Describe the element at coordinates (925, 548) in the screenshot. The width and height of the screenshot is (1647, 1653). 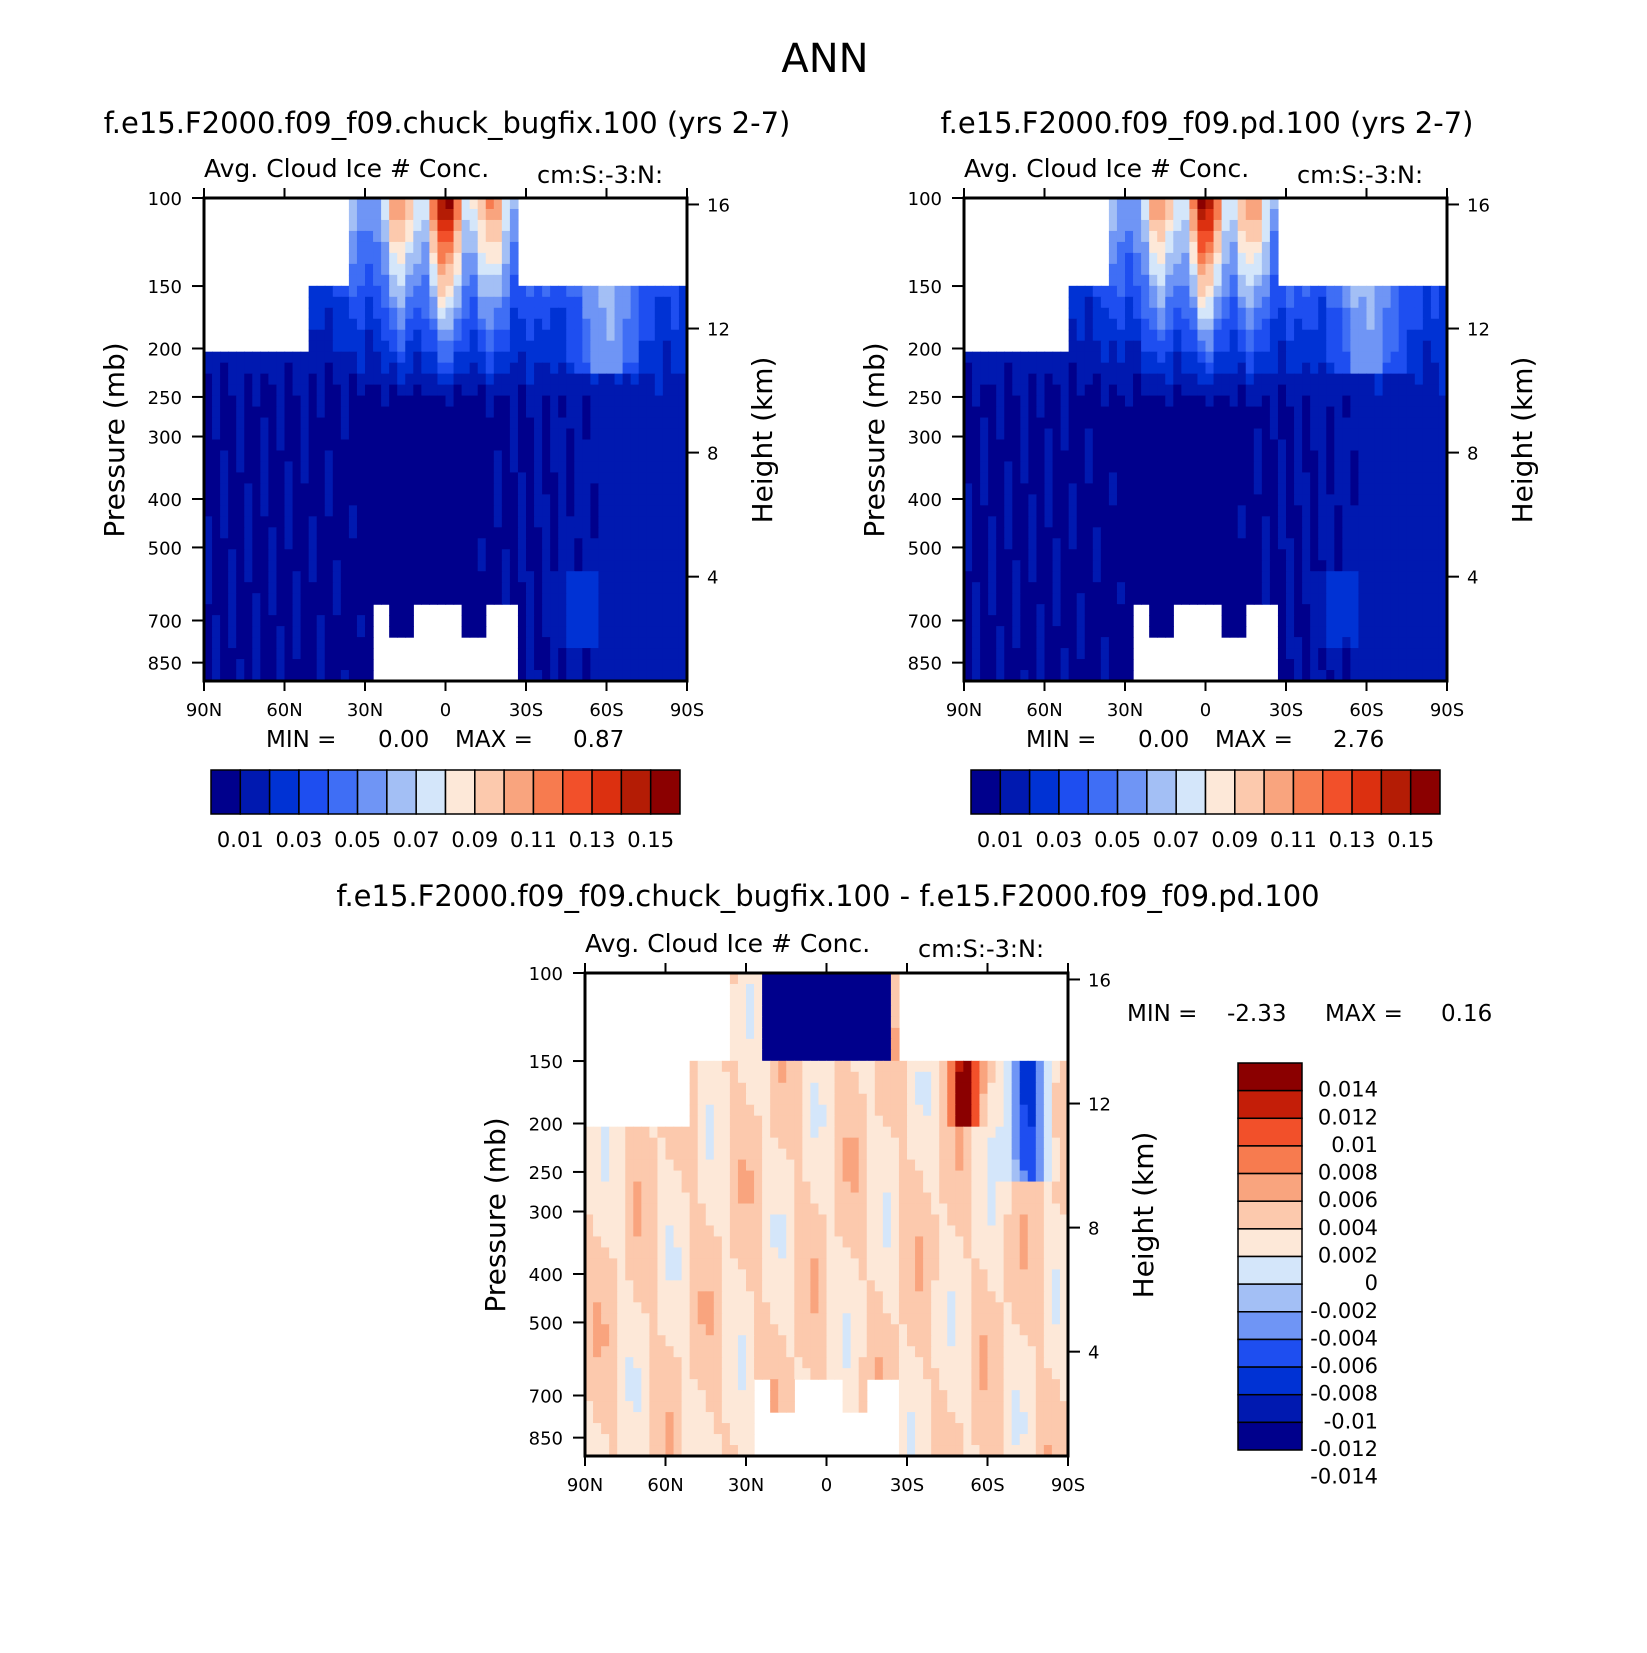
I see `y-tick-label: 500` at that location.